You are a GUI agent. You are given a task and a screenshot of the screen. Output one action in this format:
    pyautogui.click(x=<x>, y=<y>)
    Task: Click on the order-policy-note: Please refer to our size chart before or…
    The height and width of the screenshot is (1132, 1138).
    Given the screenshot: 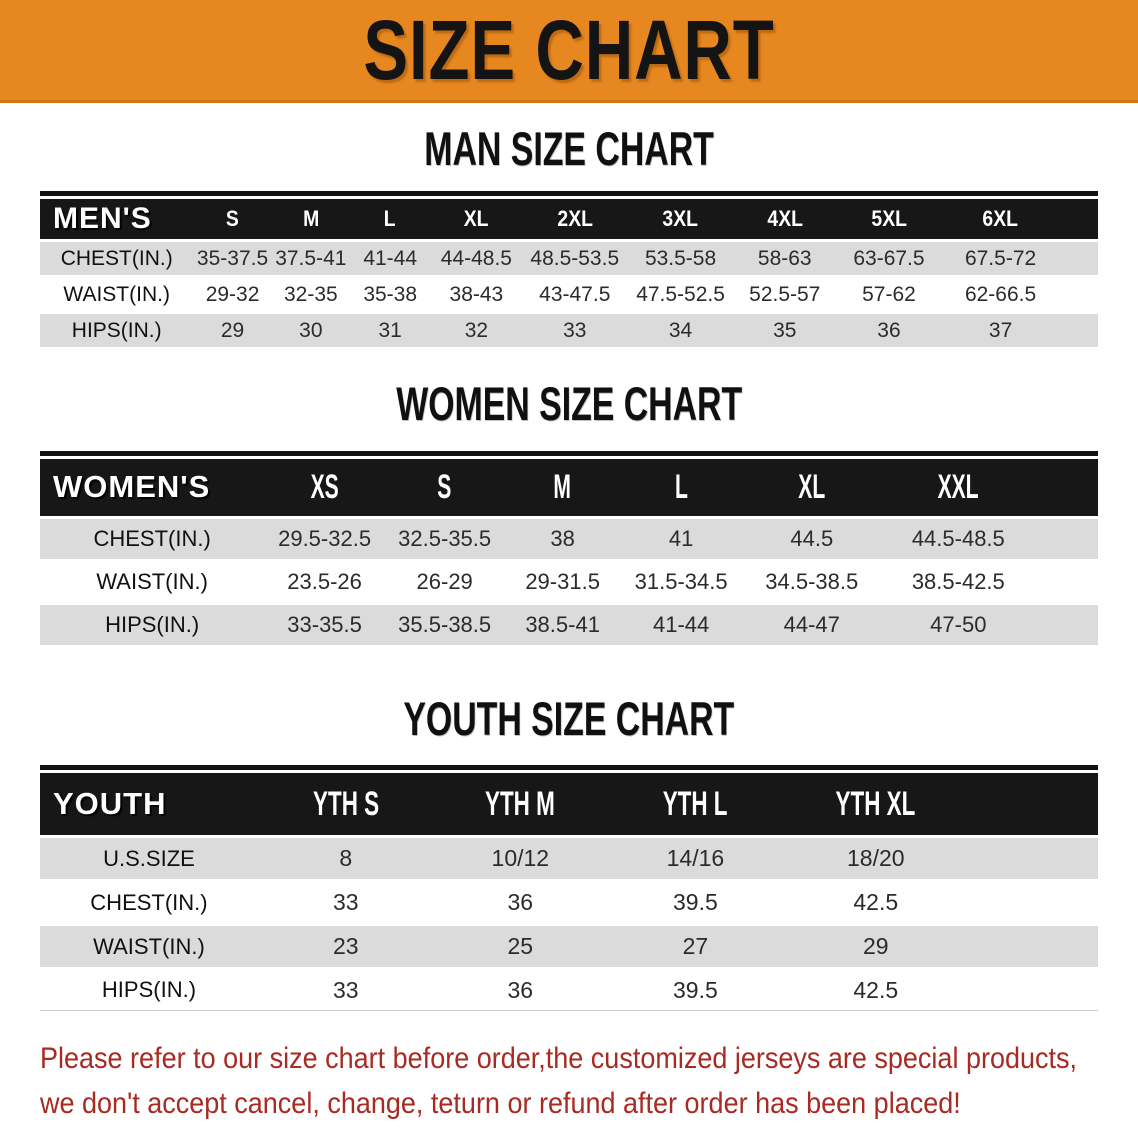 What is the action you would take?
    pyautogui.click(x=589, y=1081)
    